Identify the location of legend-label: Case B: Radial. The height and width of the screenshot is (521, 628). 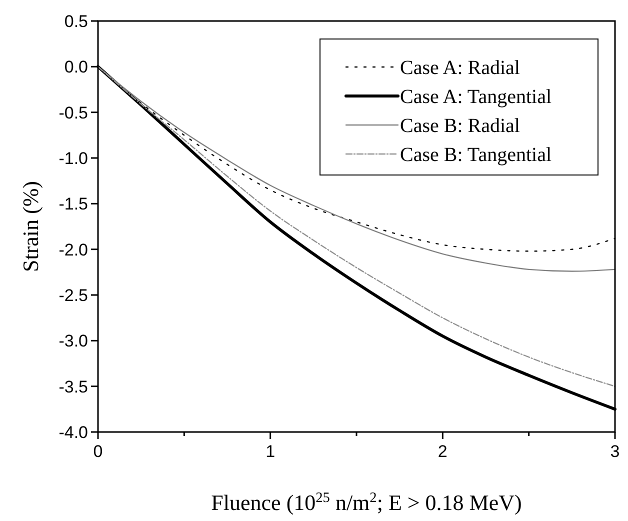
(460, 126).